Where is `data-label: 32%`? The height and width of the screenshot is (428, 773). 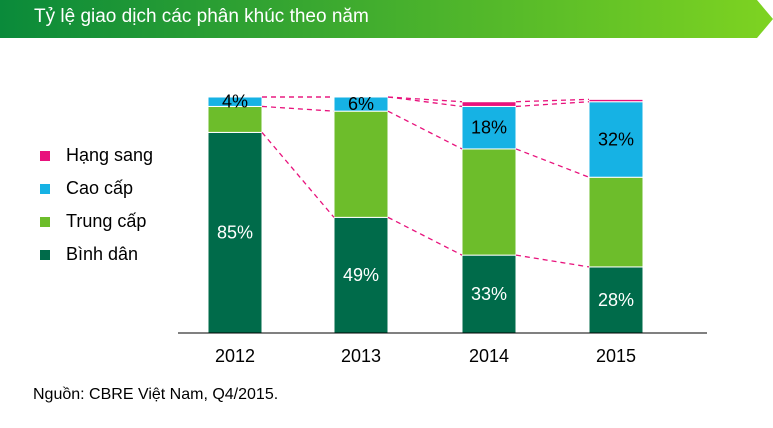 data-label: 32% is located at coordinates (616, 139).